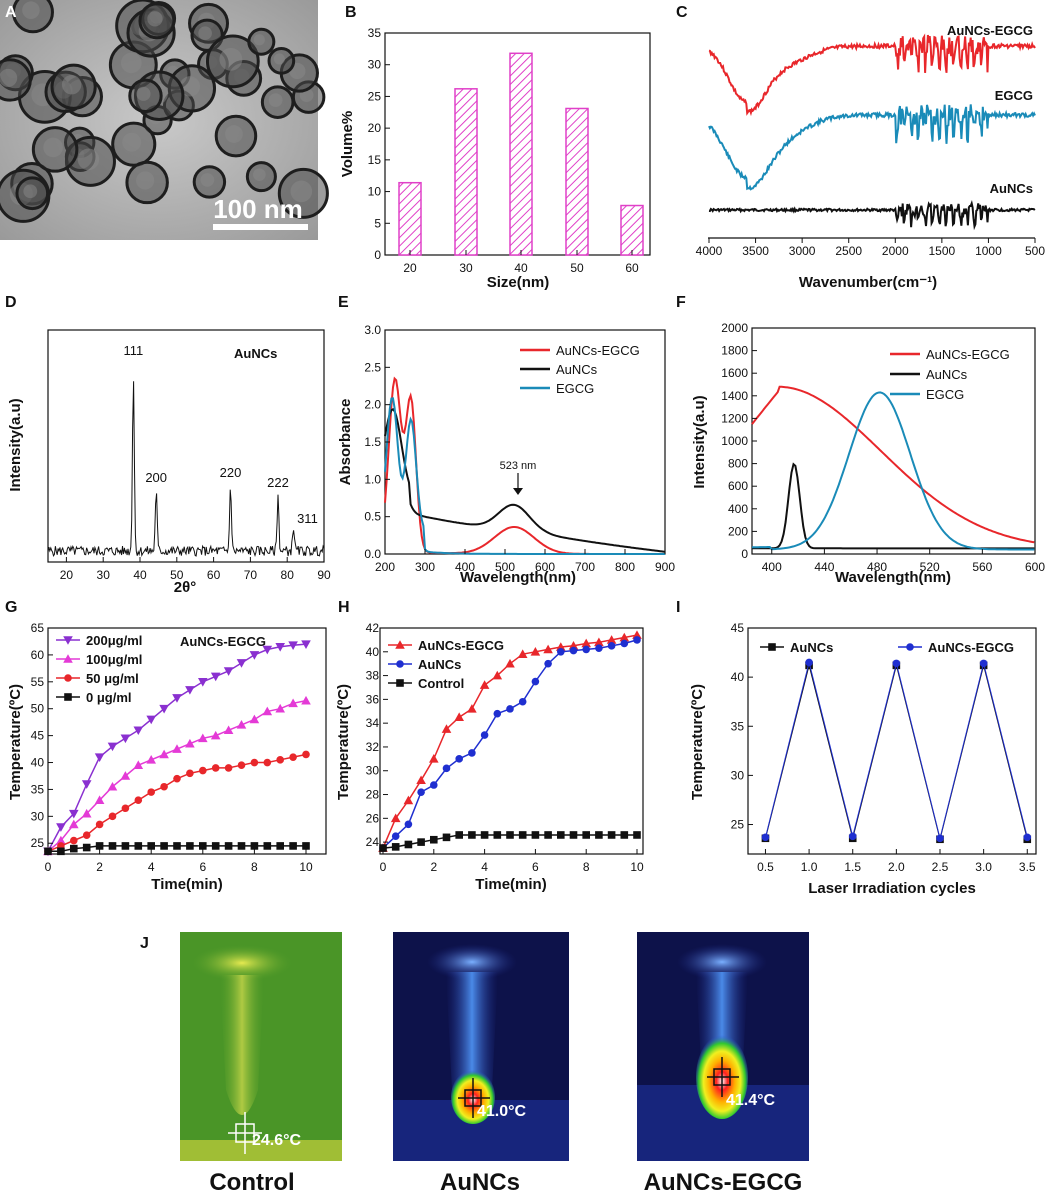  Describe the element at coordinates (156, 477) in the screenshot. I see `peak-label: 200` at that location.